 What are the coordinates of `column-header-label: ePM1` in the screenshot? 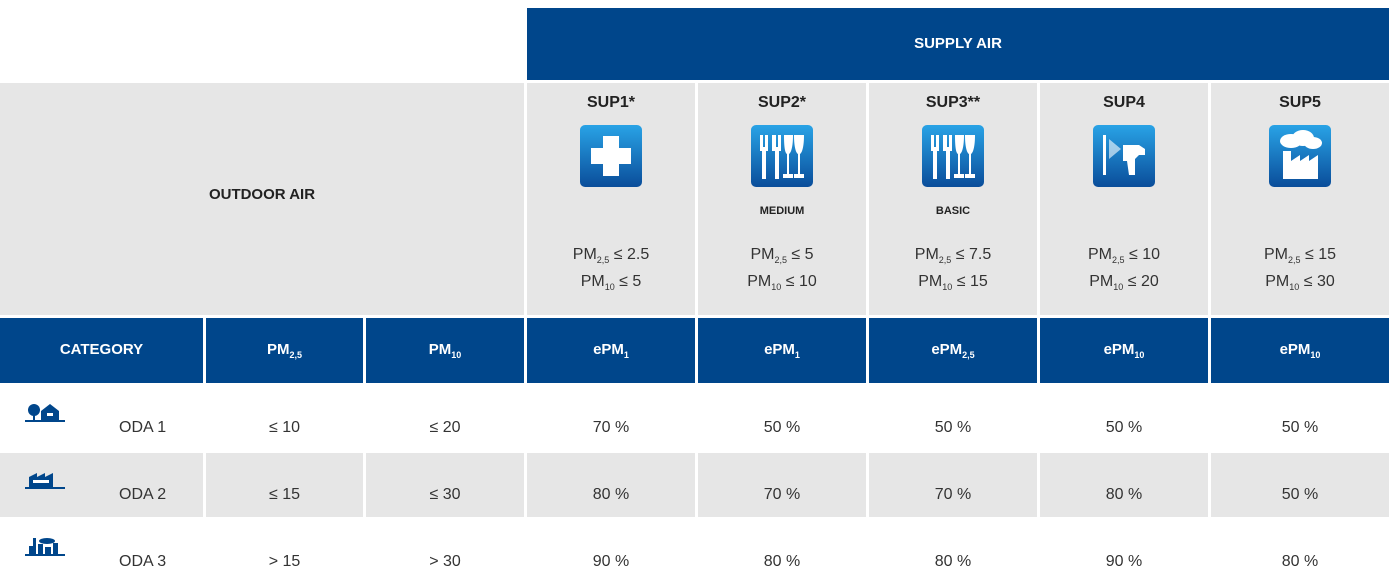 It's located at (782, 350).